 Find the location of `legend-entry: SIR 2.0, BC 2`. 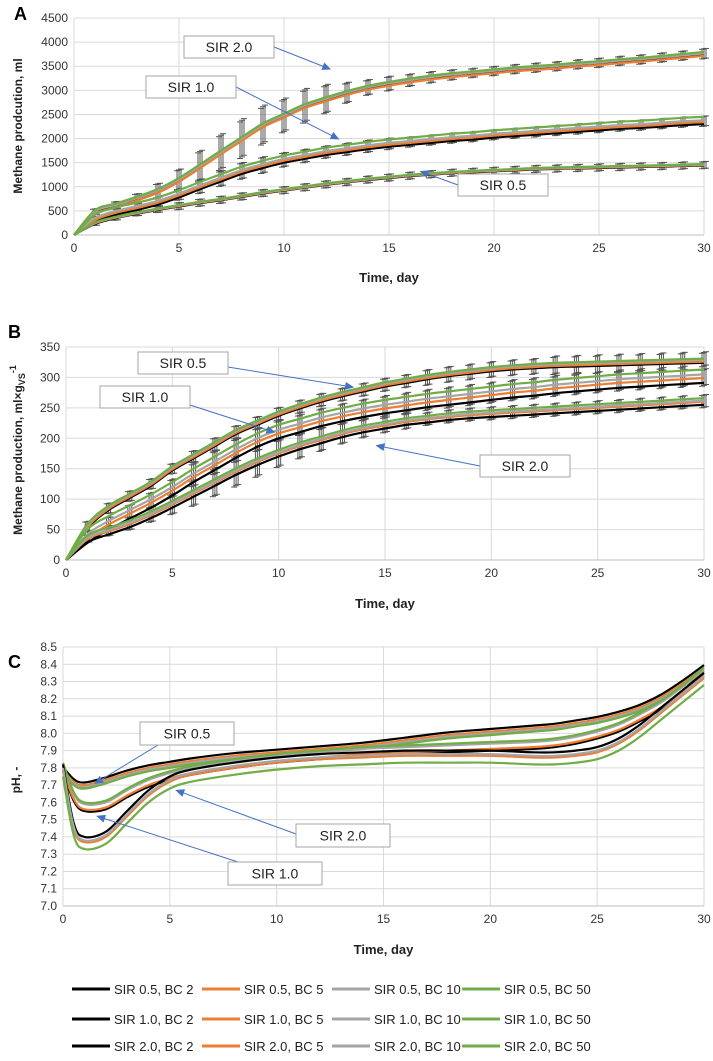

legend-entry: SIR 2.0, BC 2 is located at coordinates (153, 1046).